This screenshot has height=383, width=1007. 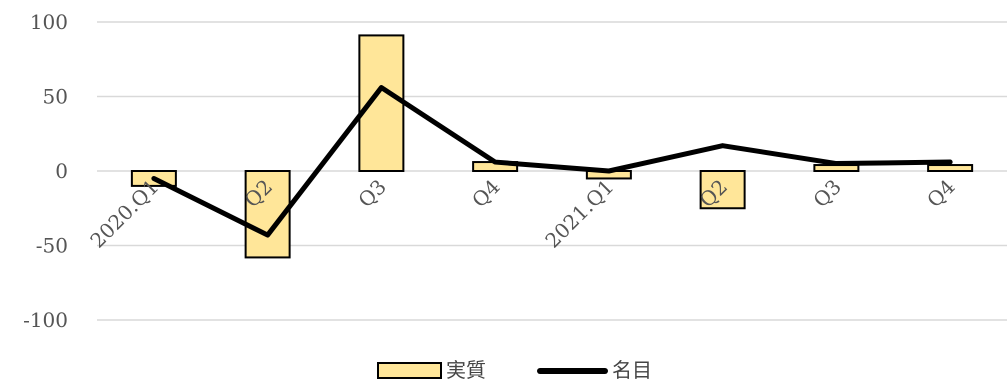 What do you see at coordinates (409, 370) in the screenshot?
I see `legend-swatch-bar` at bounding box center [409, 370].